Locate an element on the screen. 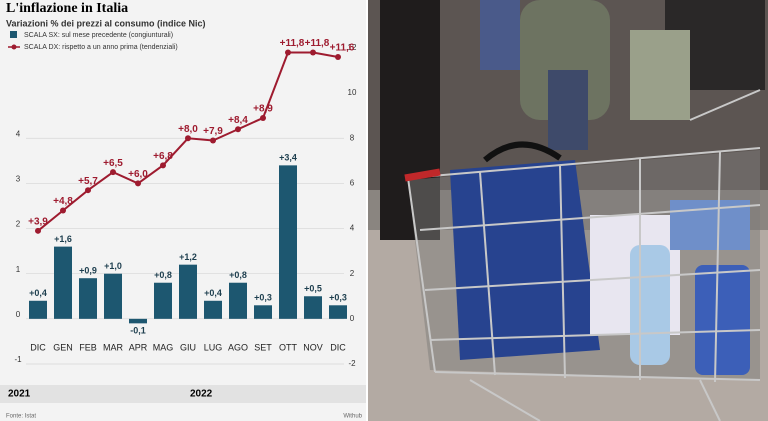 The height and width of the screenshot is (421, 768). legend-swatch-bar is located at coordinates (13, 34).